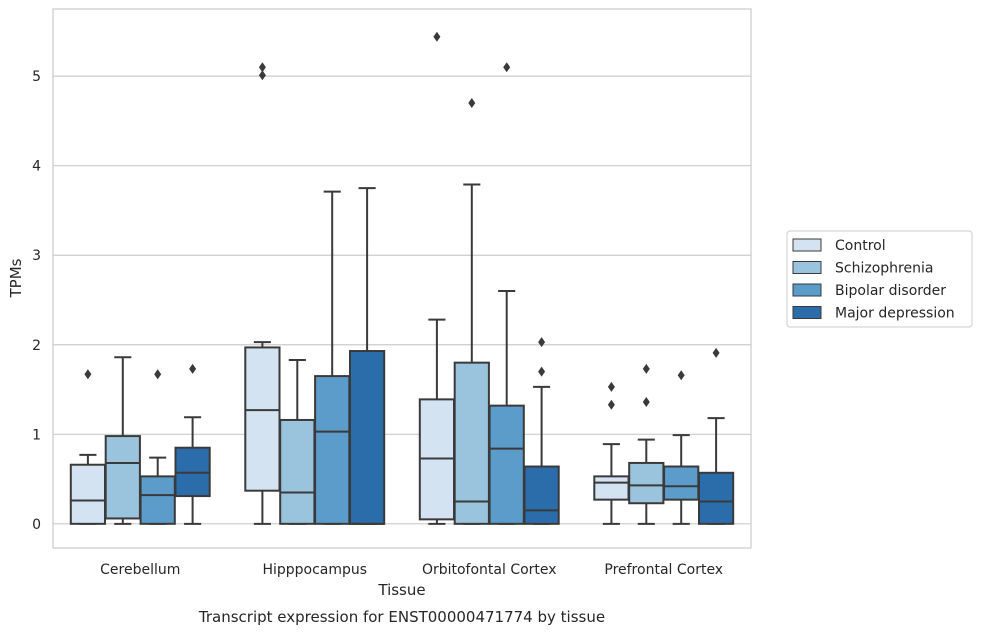 This screenshot has width=983, height=634. I want to click on legend-label: Control, so click(860, 246).